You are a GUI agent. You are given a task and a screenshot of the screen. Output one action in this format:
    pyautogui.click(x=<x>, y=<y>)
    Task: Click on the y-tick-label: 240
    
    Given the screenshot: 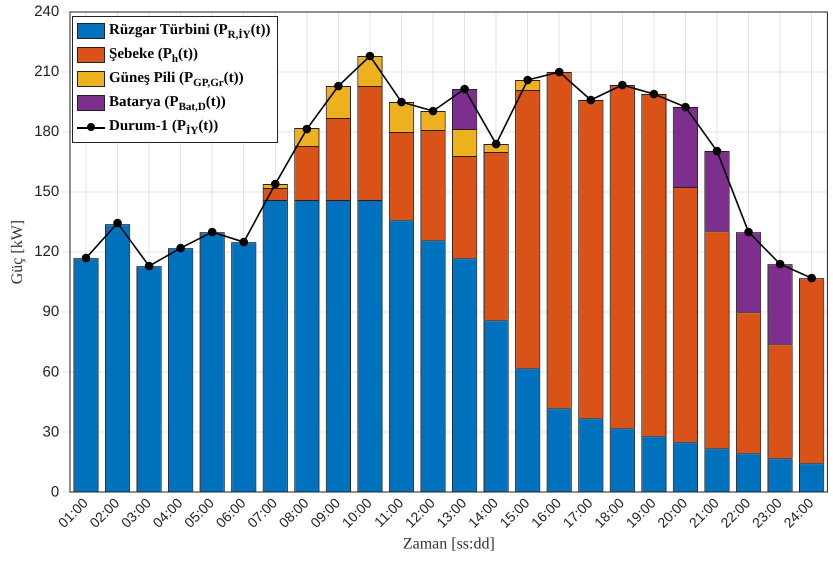 What is the action you would take?
    pyautogui.click(x=47, y=11)
    